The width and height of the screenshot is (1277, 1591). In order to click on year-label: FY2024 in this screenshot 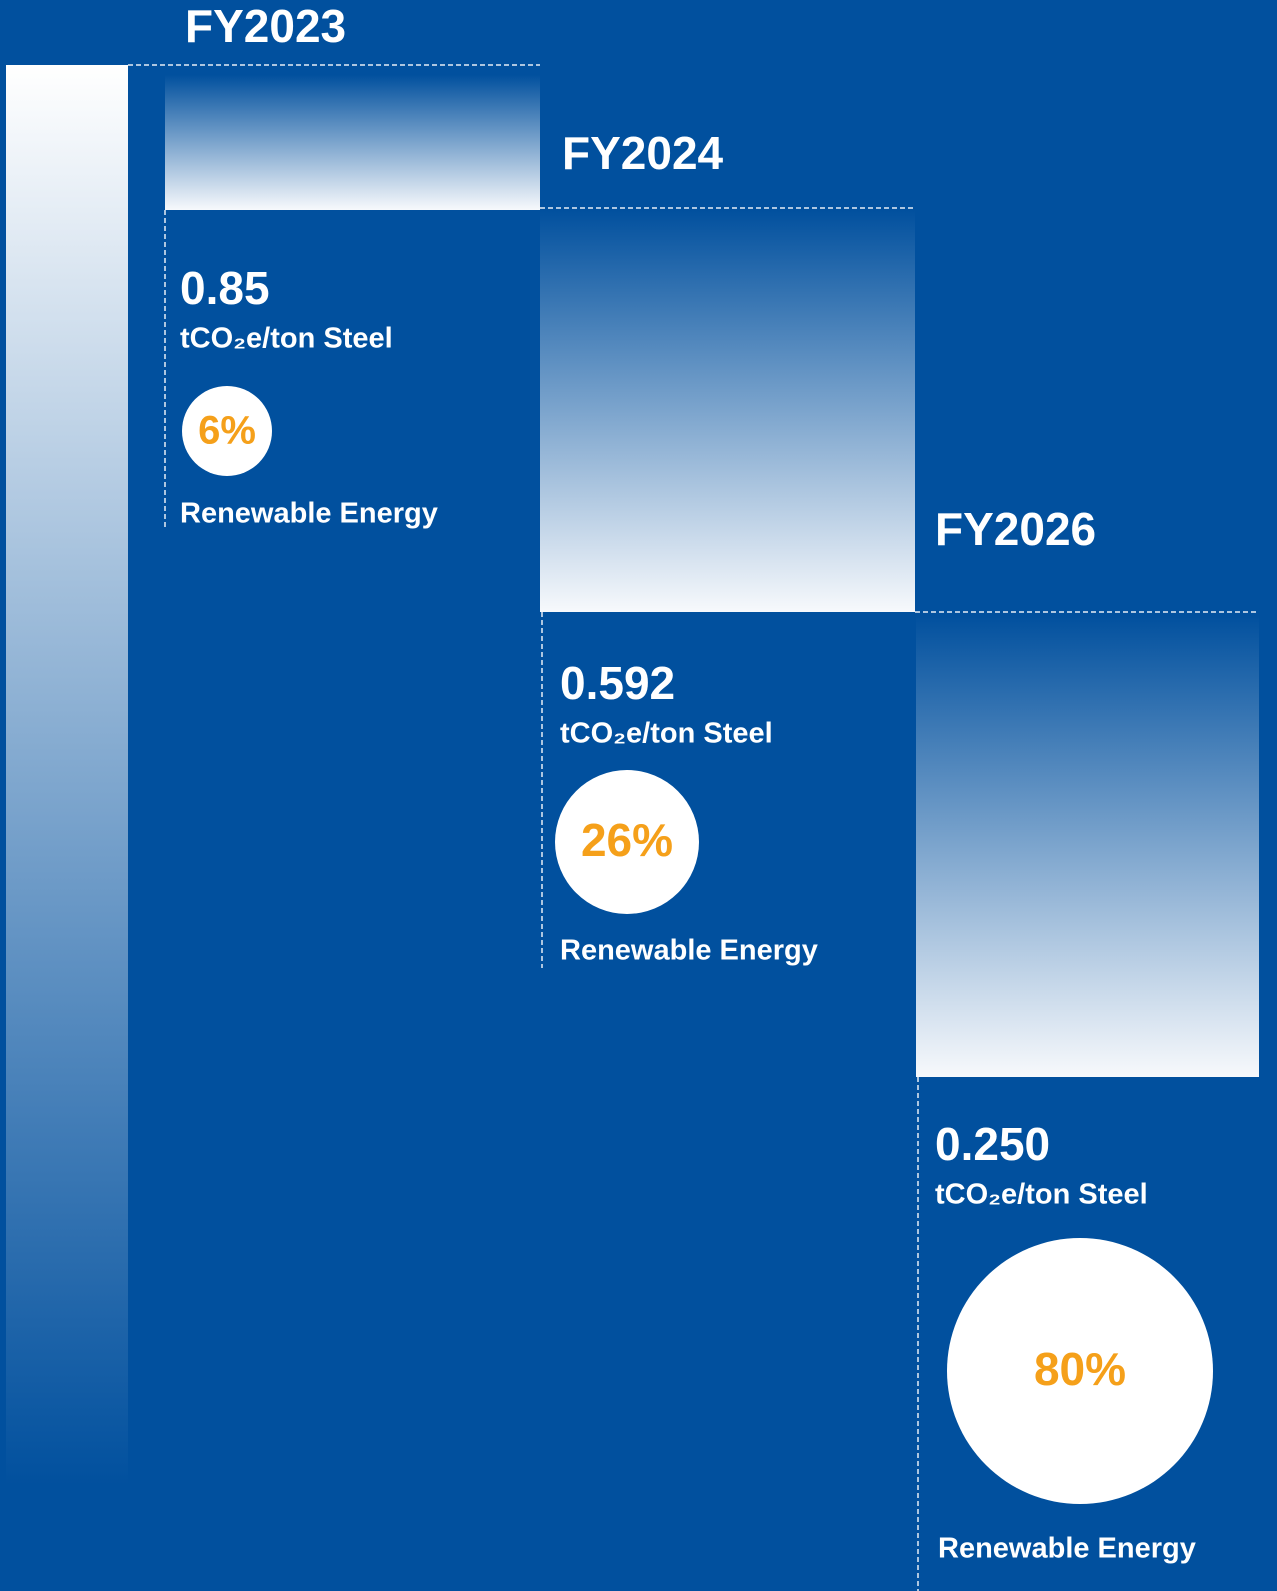, I will do `click(643, 153)`.